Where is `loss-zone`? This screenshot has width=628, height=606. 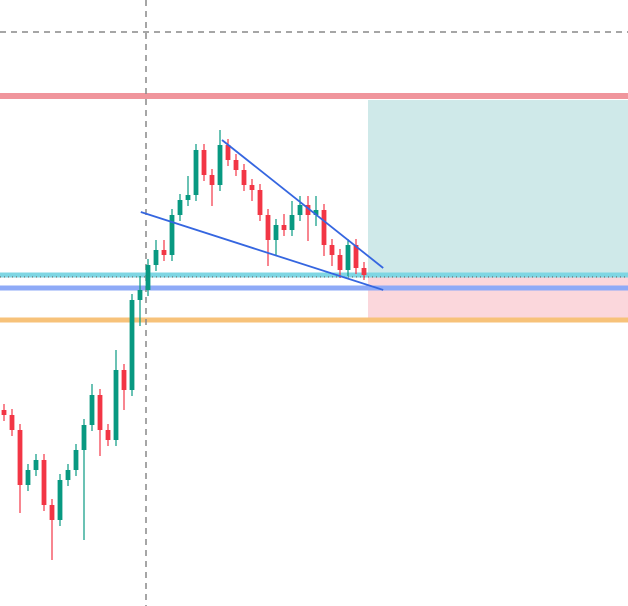 loss-zone is located at coordinates (498, 297).